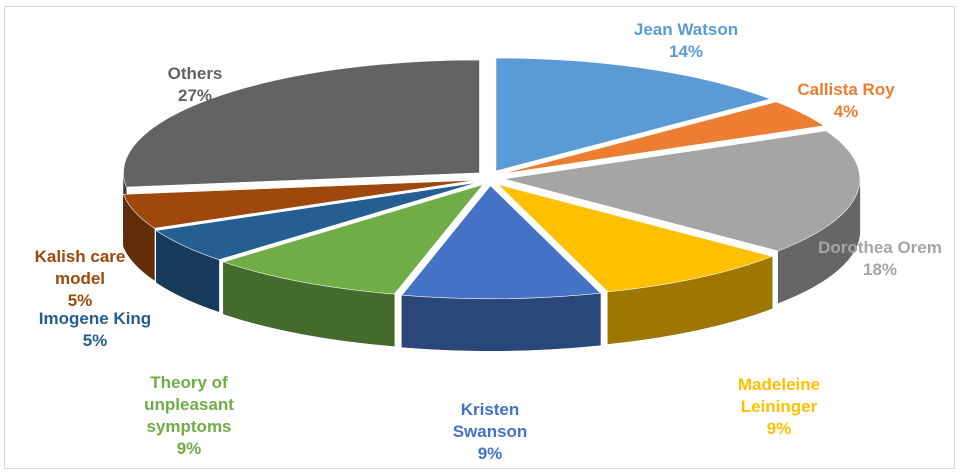 The width and height of the screenshot is (960, 472). I want to click on data-label-name: Kristen Swanson, so click(490, 420).